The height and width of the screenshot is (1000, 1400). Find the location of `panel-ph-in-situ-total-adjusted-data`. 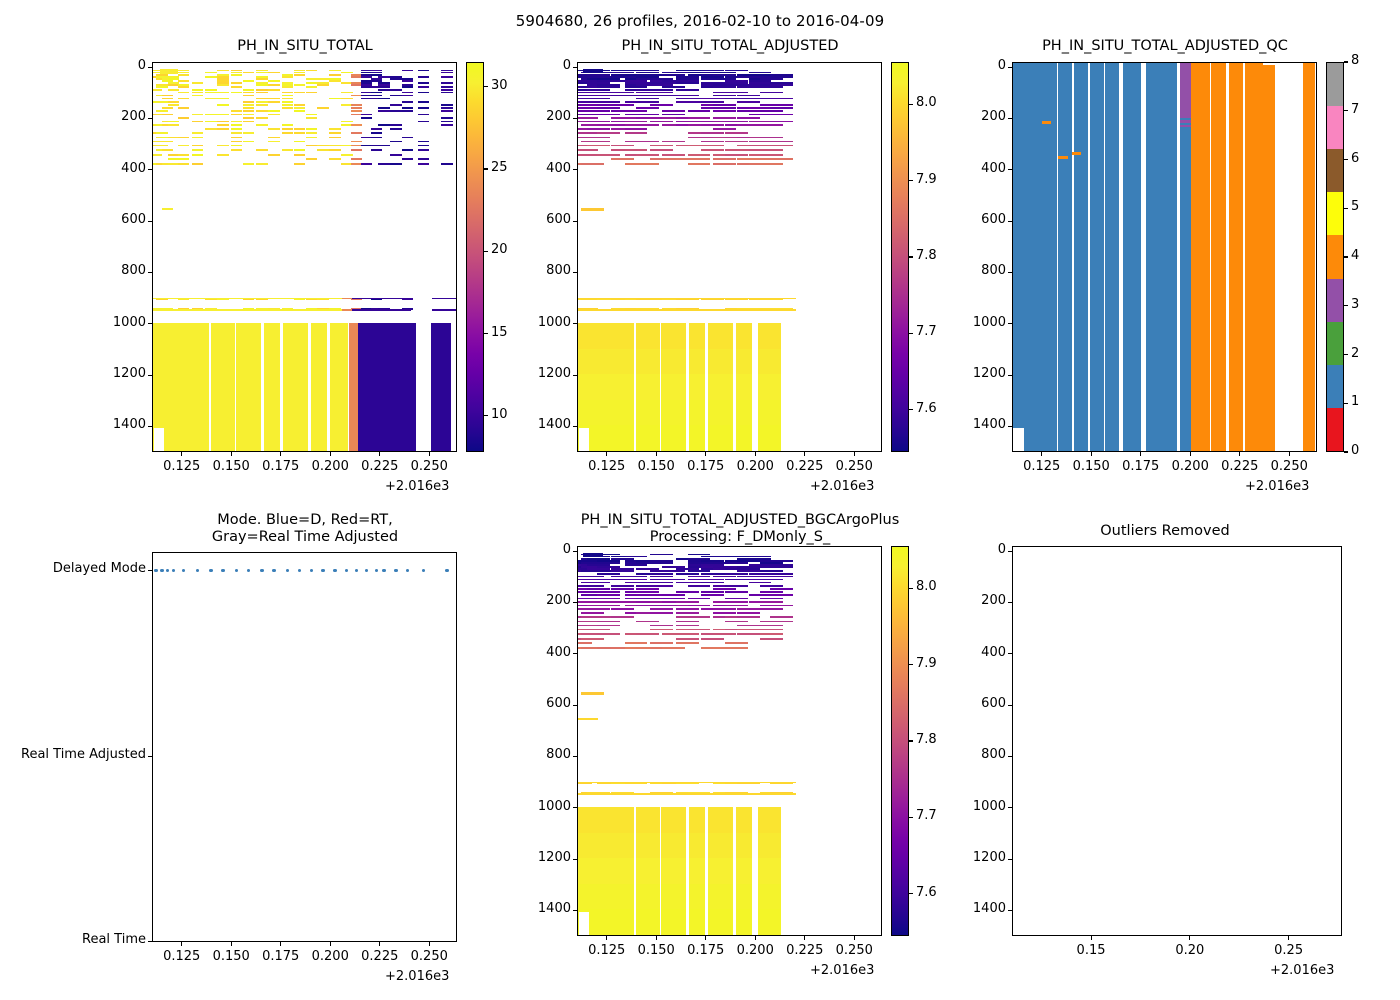

panel-ph-in-situ-total-adjusted-data is located at coordinates (729, 257).